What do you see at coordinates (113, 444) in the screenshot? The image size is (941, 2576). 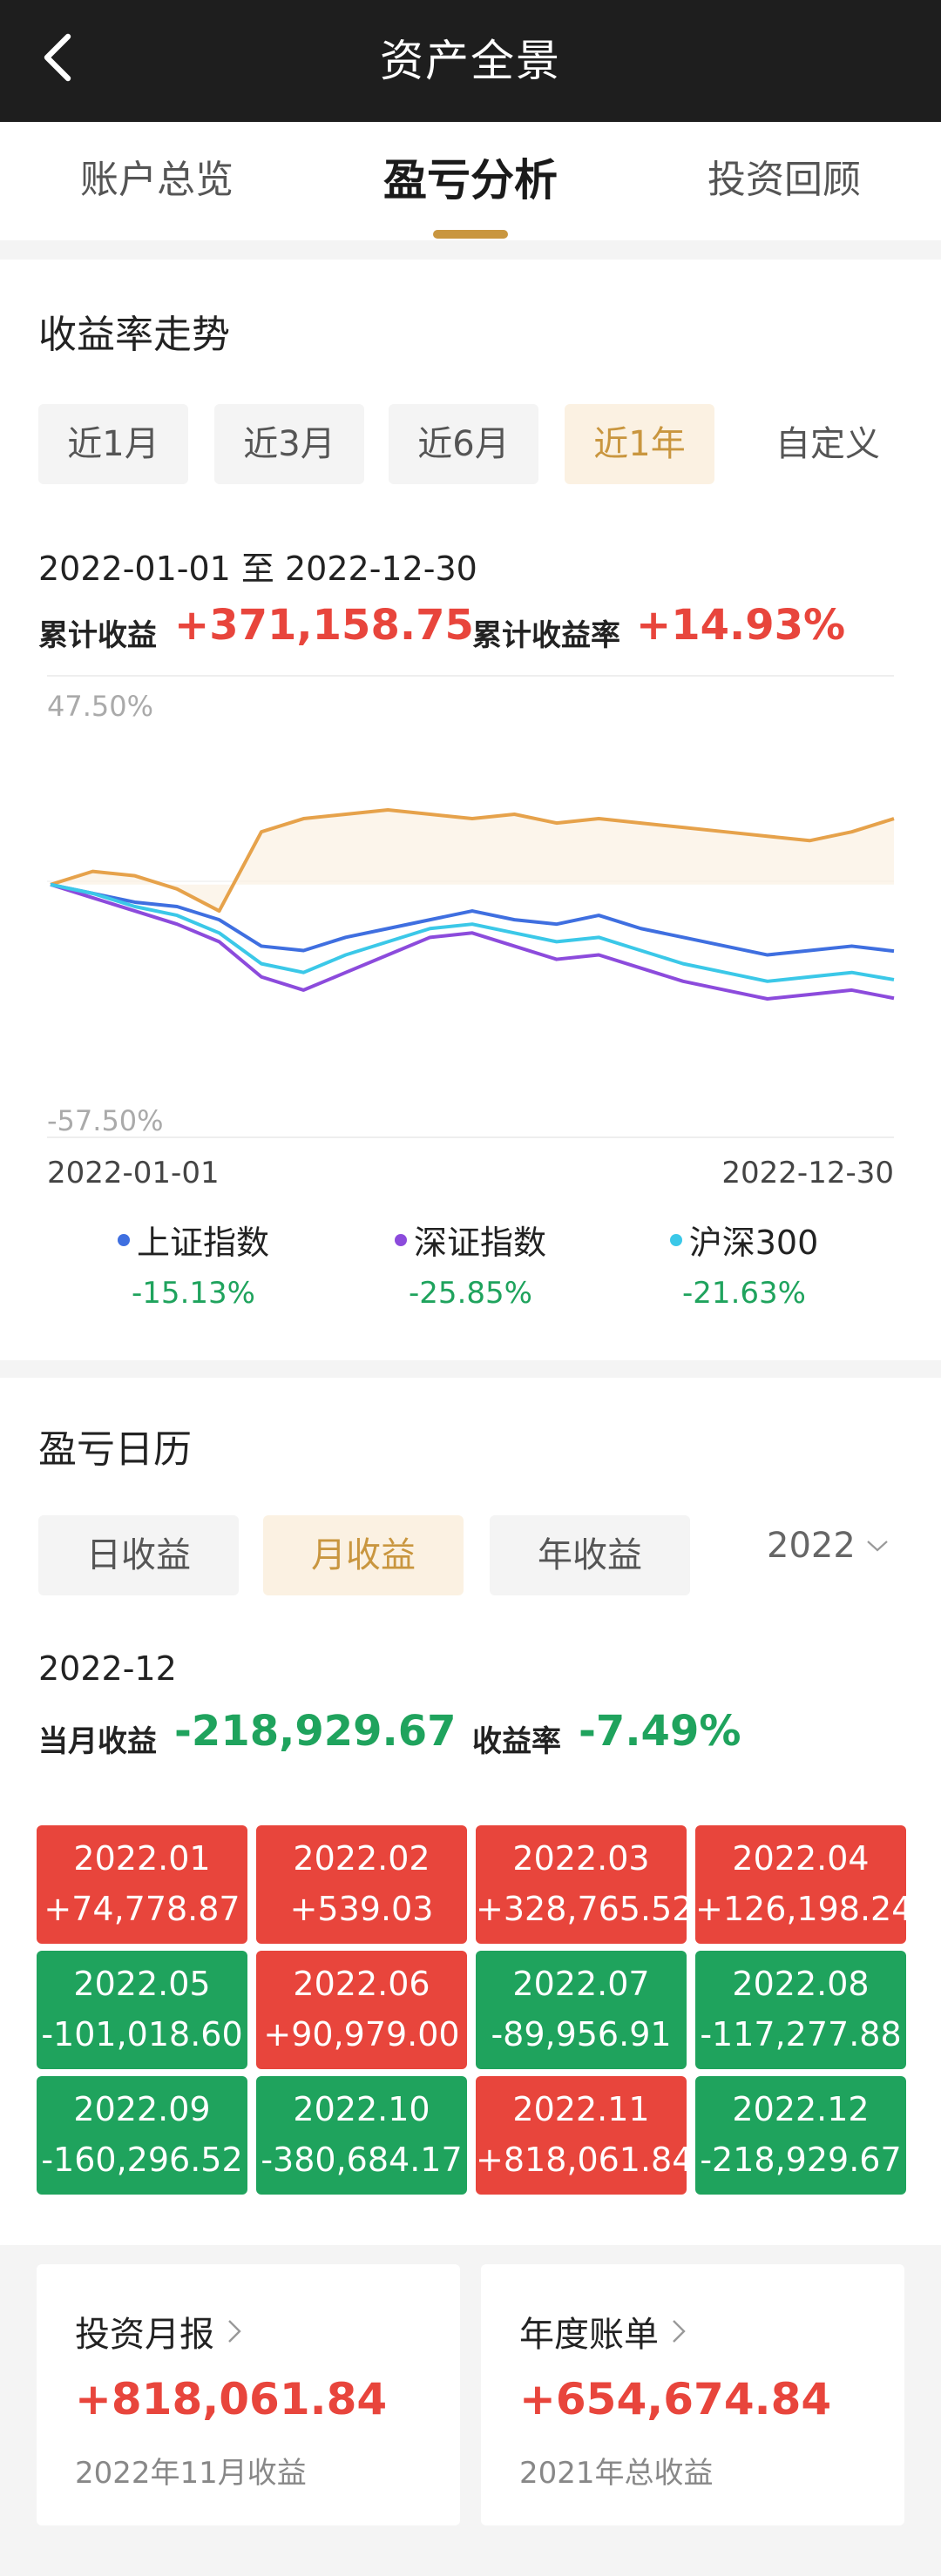 I see `range-1m-button: 近1月` at bounding box center [113, 444].